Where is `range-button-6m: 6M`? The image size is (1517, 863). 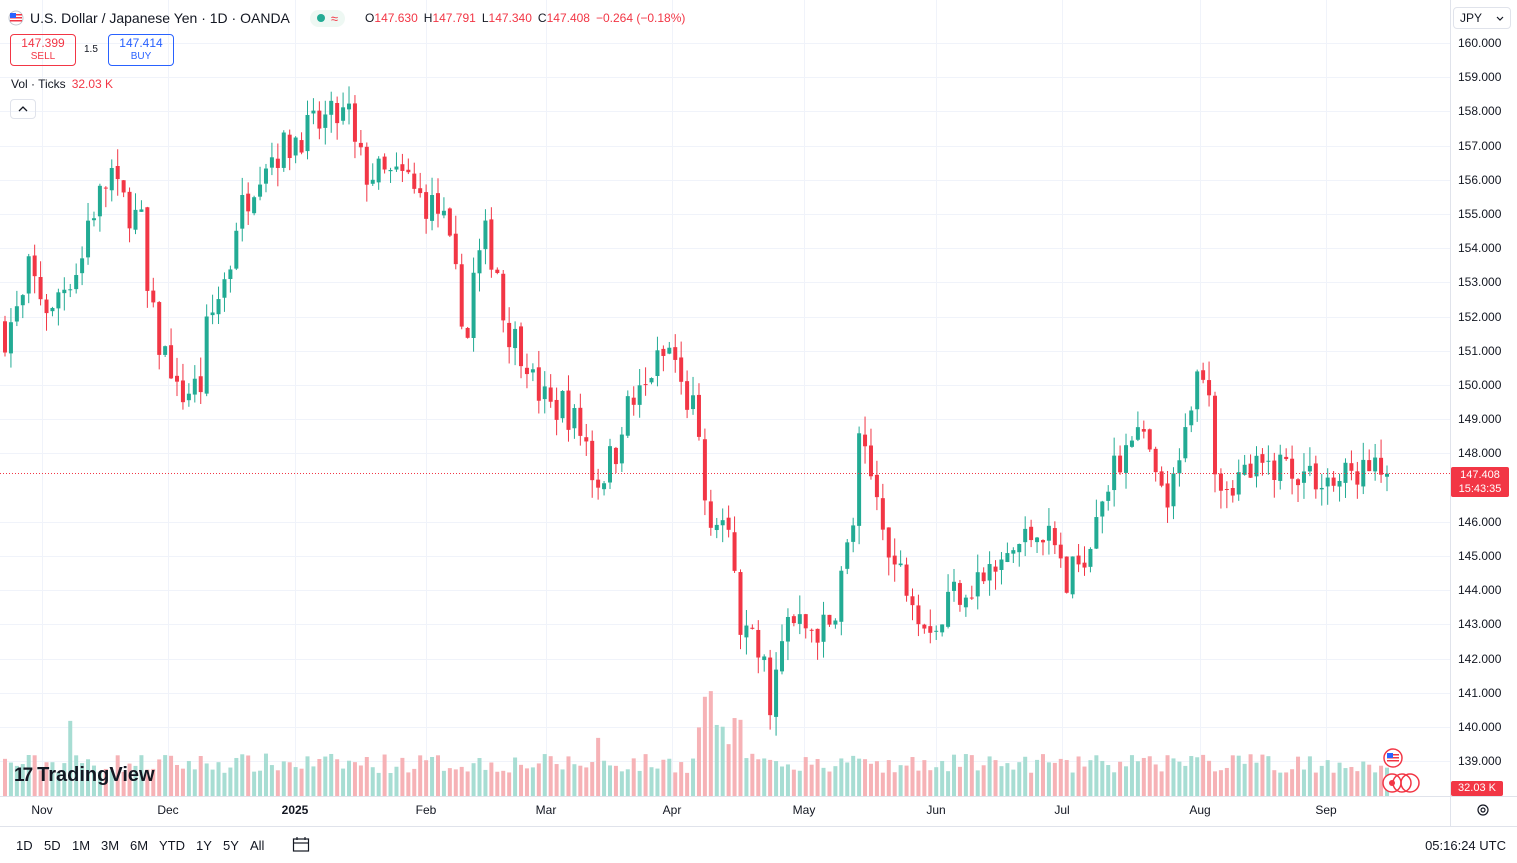
range-button-6m: 6M is located at coordinates (139, 845).